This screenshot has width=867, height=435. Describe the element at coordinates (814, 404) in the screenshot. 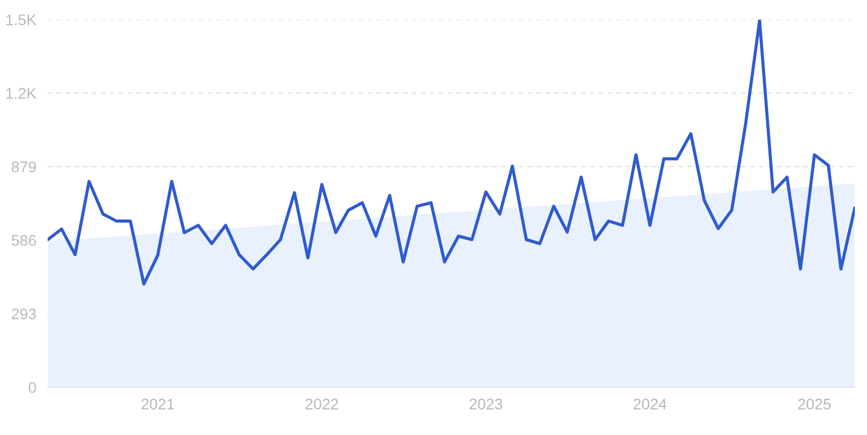

I see `x-tick-label: 2025` at that location.